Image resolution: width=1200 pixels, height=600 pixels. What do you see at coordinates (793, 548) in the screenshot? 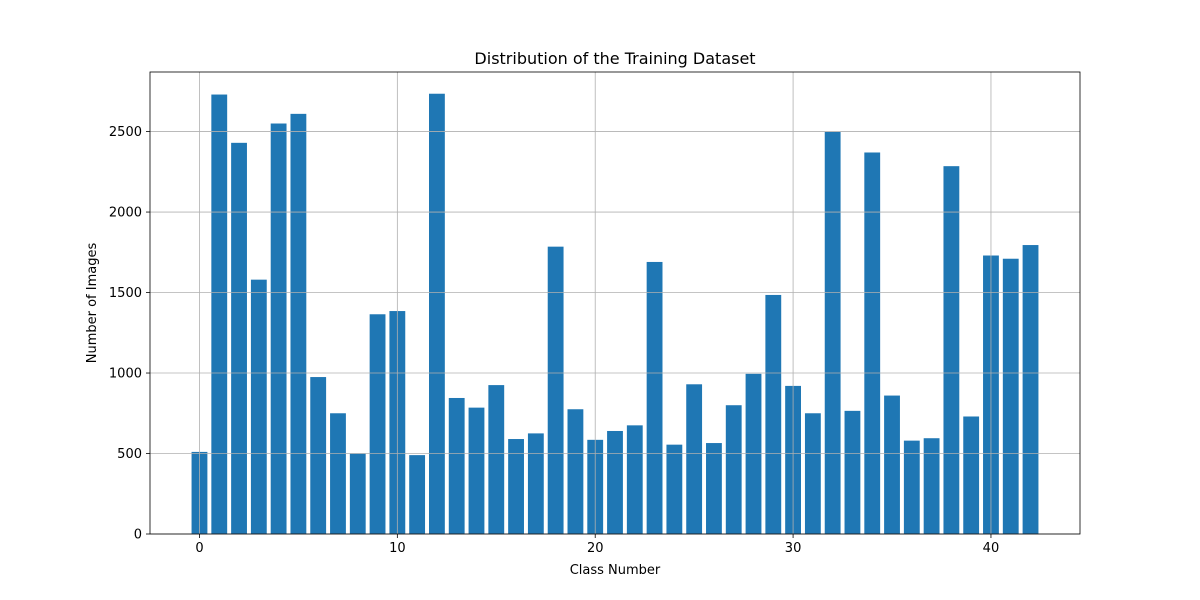
I see `x-tick-label: 30` at bounding box center [793, 548].